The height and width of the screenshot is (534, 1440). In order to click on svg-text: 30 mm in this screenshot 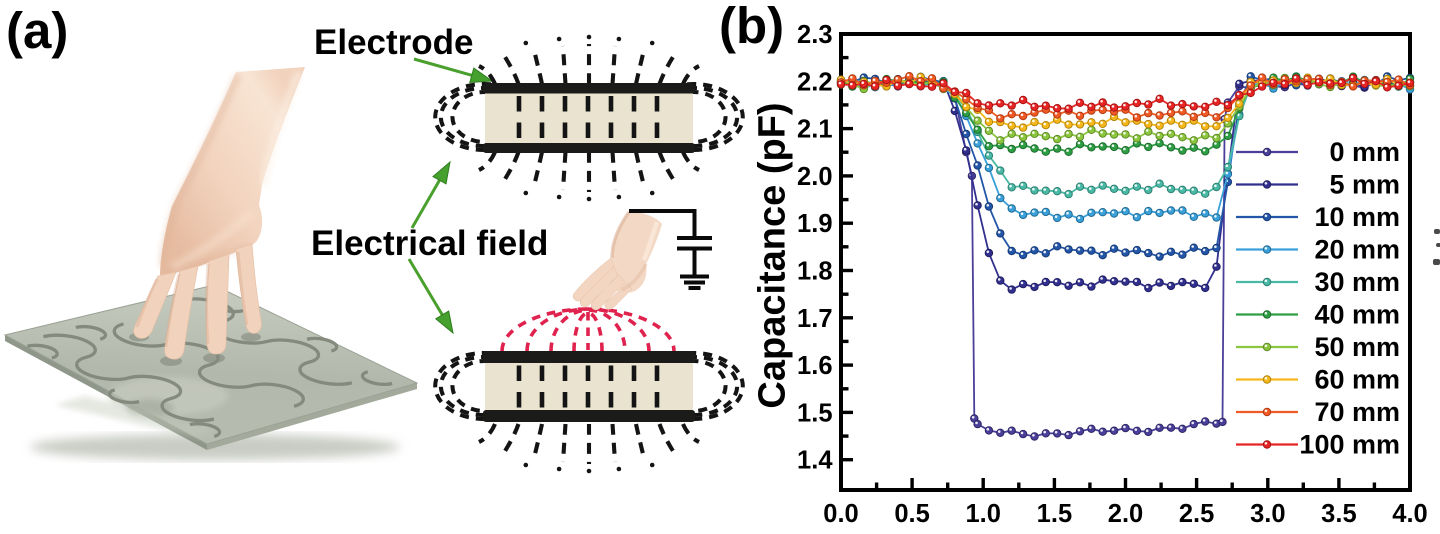, I will do `click(1357, 282)`.